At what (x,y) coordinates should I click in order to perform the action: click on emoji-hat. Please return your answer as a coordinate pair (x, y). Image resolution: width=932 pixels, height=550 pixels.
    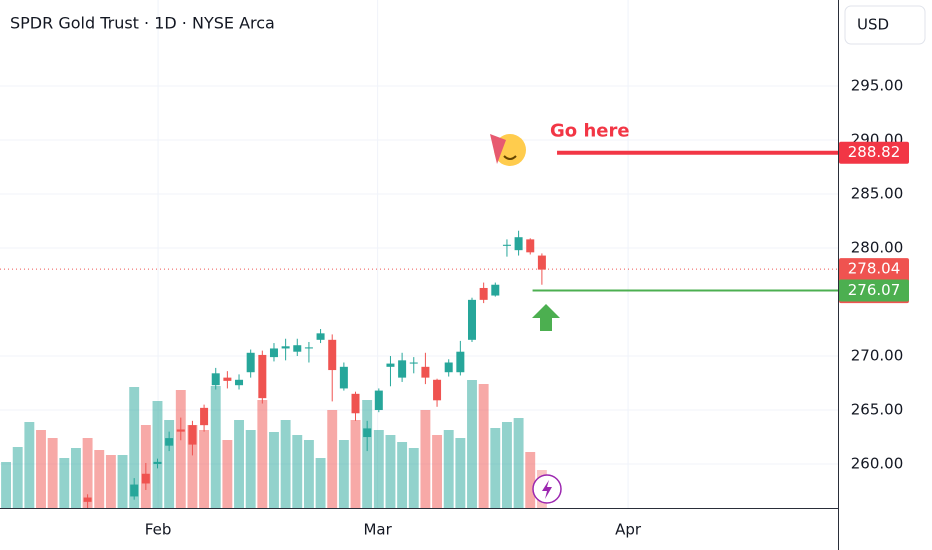
    Looking at the image, I should click on (498, 149).